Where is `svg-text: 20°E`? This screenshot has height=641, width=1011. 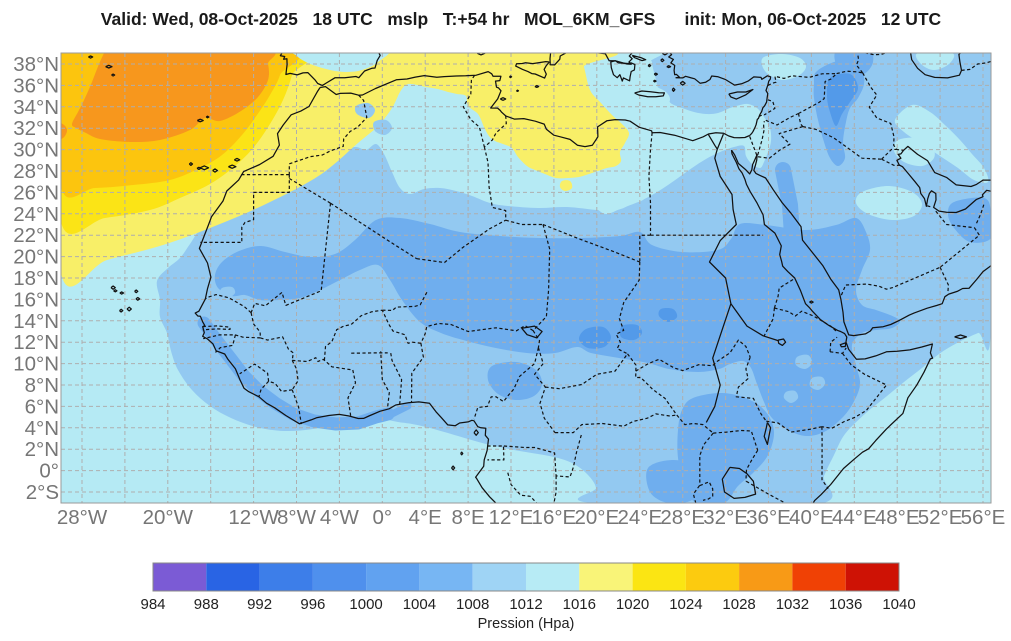
svg-text: 20°E is located at coordinates (596, 517).